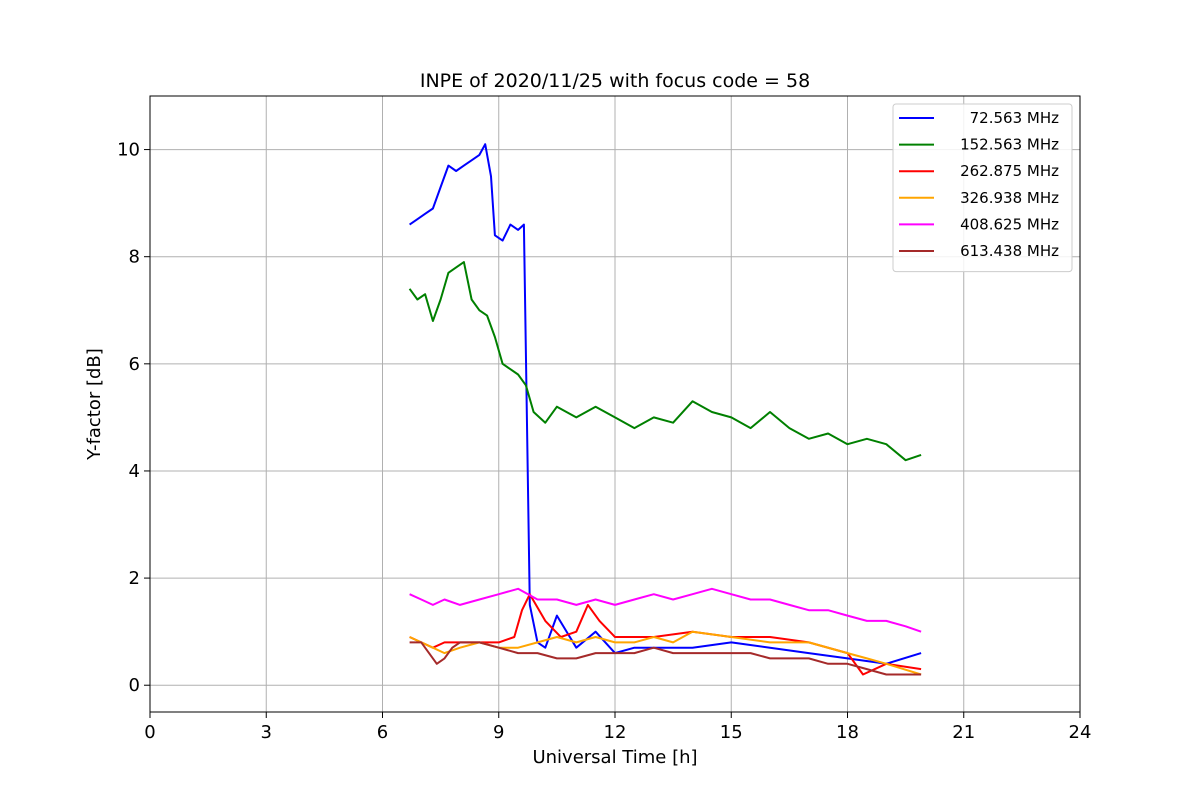 The image size is (1200, 800). What do you see at coordinates (1080, 732) in the screenshot?
I see `x-tick-label: 24` at bounding box center [1080, 732].